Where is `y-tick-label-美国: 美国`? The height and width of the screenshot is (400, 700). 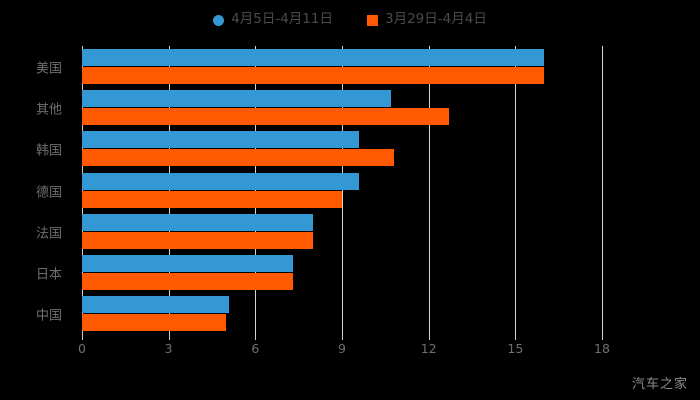
y-tick-label-美国: 美国 is located at coordinates (48, 69).